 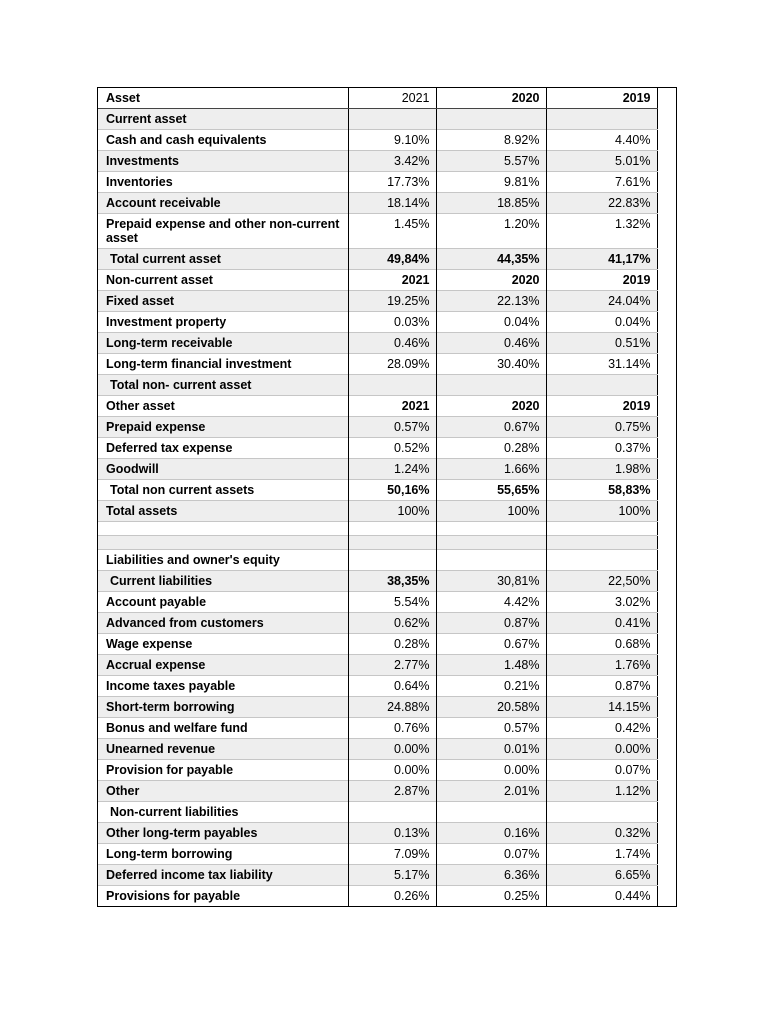 I want to click on row-label: Deferred tax expense, so click(x=223, y=448).